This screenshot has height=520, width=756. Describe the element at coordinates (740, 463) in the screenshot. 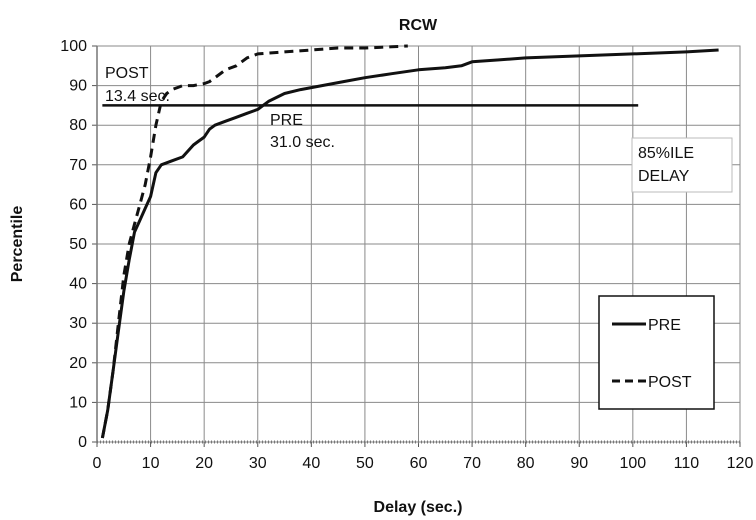

I see `x-tick-label: 120` at that location.